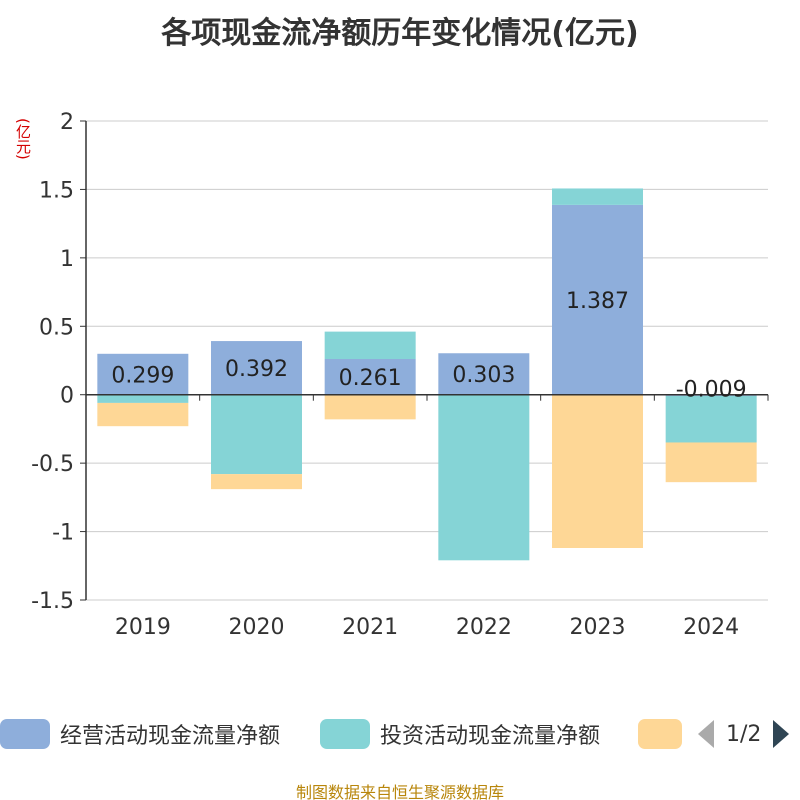 Image resolution: width=800 pixels, height=800 pixels. I want to click on x-tick-label: 2020, so click(257, 627).